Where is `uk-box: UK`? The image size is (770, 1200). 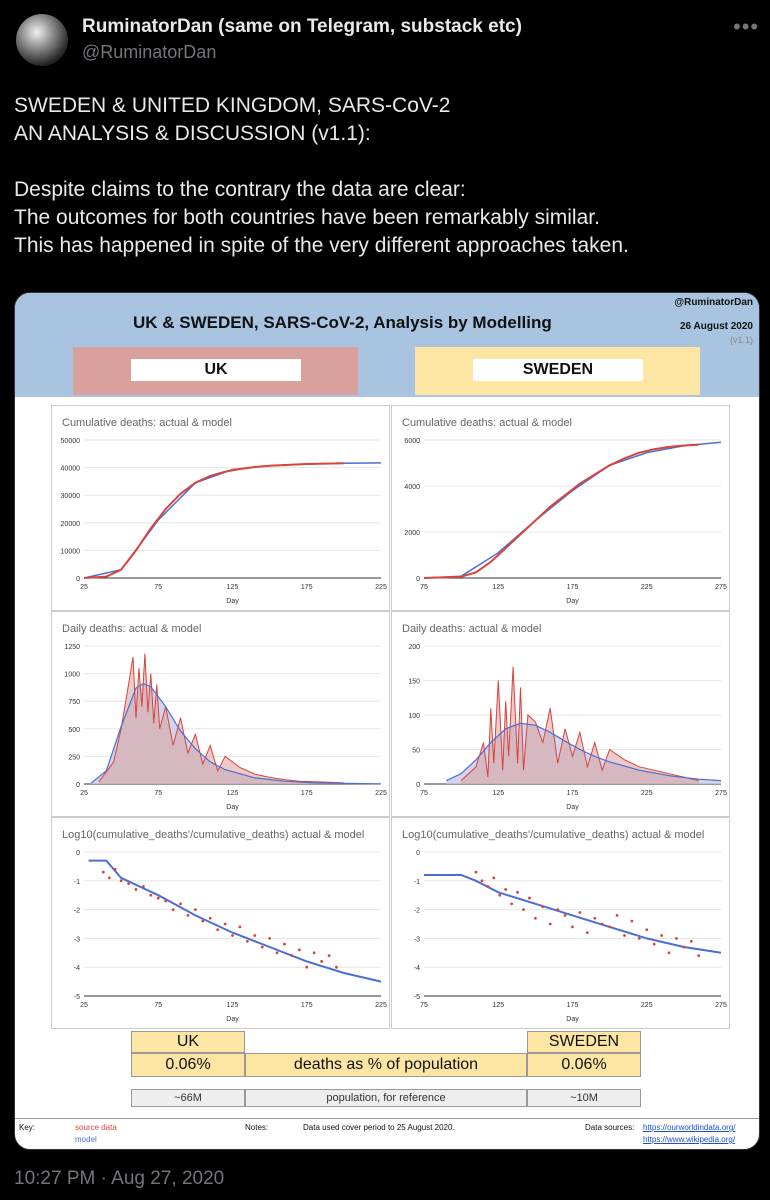
uk-box: UK is located at coordinates (215, 371).